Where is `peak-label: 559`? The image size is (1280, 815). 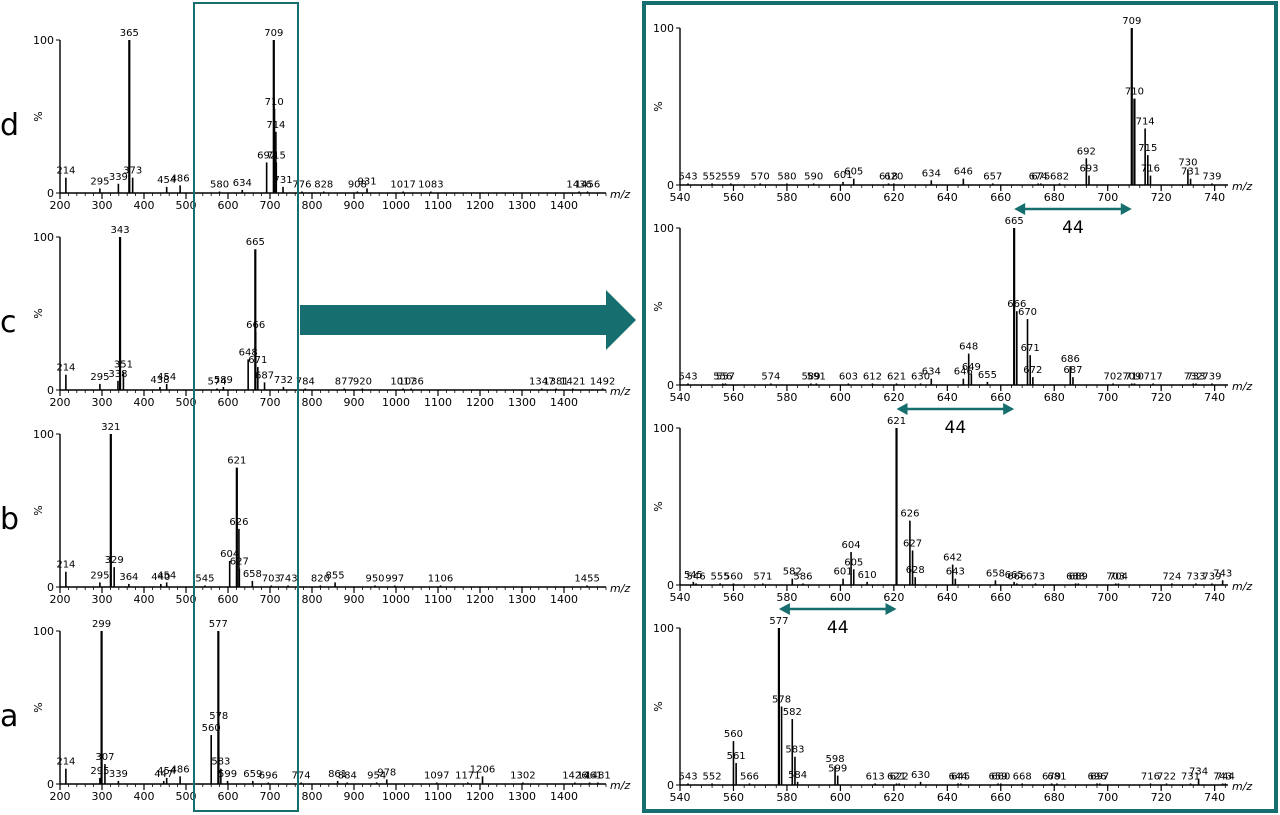 peak-label: 559 is located at coordinates (730, 176).